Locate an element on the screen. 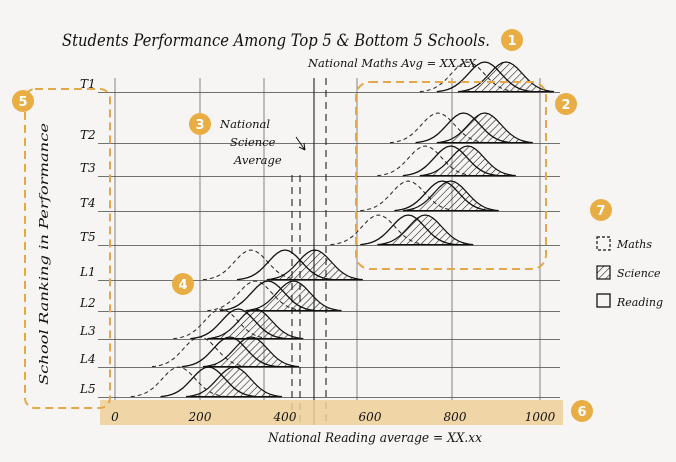  row-label: L3 is located at coordinates (87, 331).